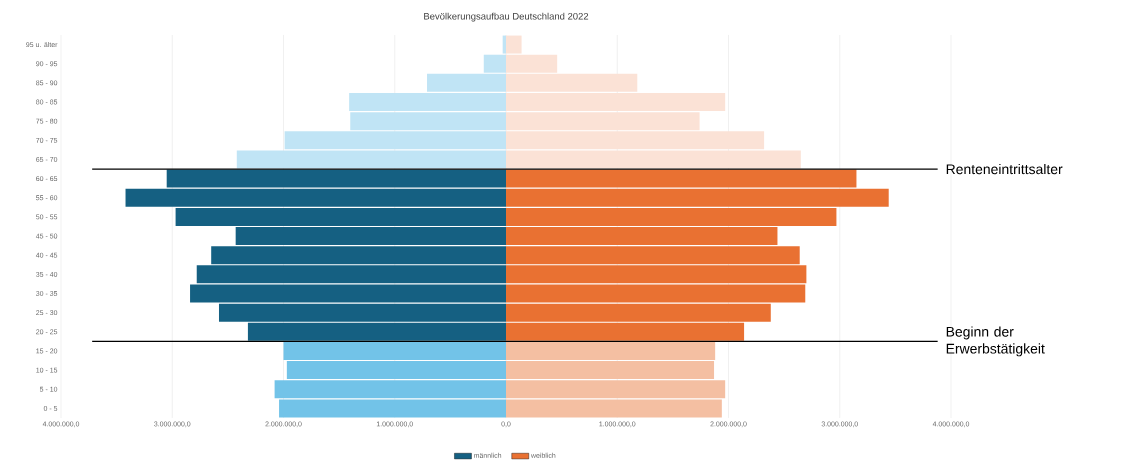  Describe the element at coordinates (506, 17) in the screenshot. I see `chart-title: Bevölkerungsaufbau Deutschland 2022` at that location.